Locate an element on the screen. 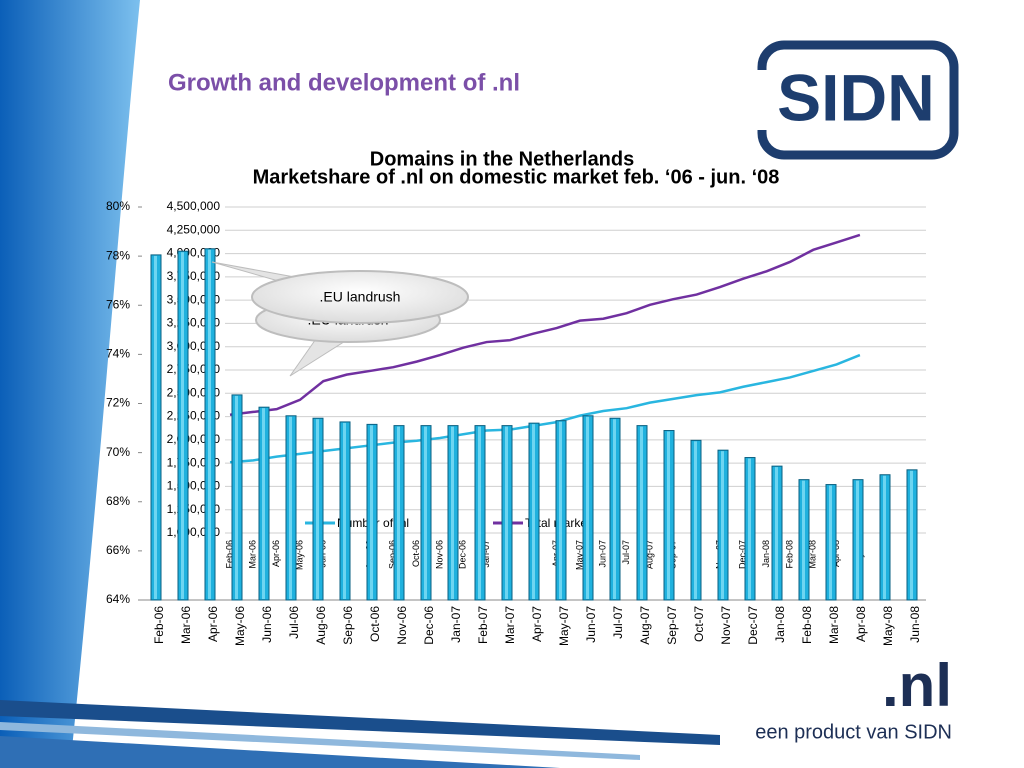  slide-title: Growth and development of .nl is located at coordinates (344, 82).